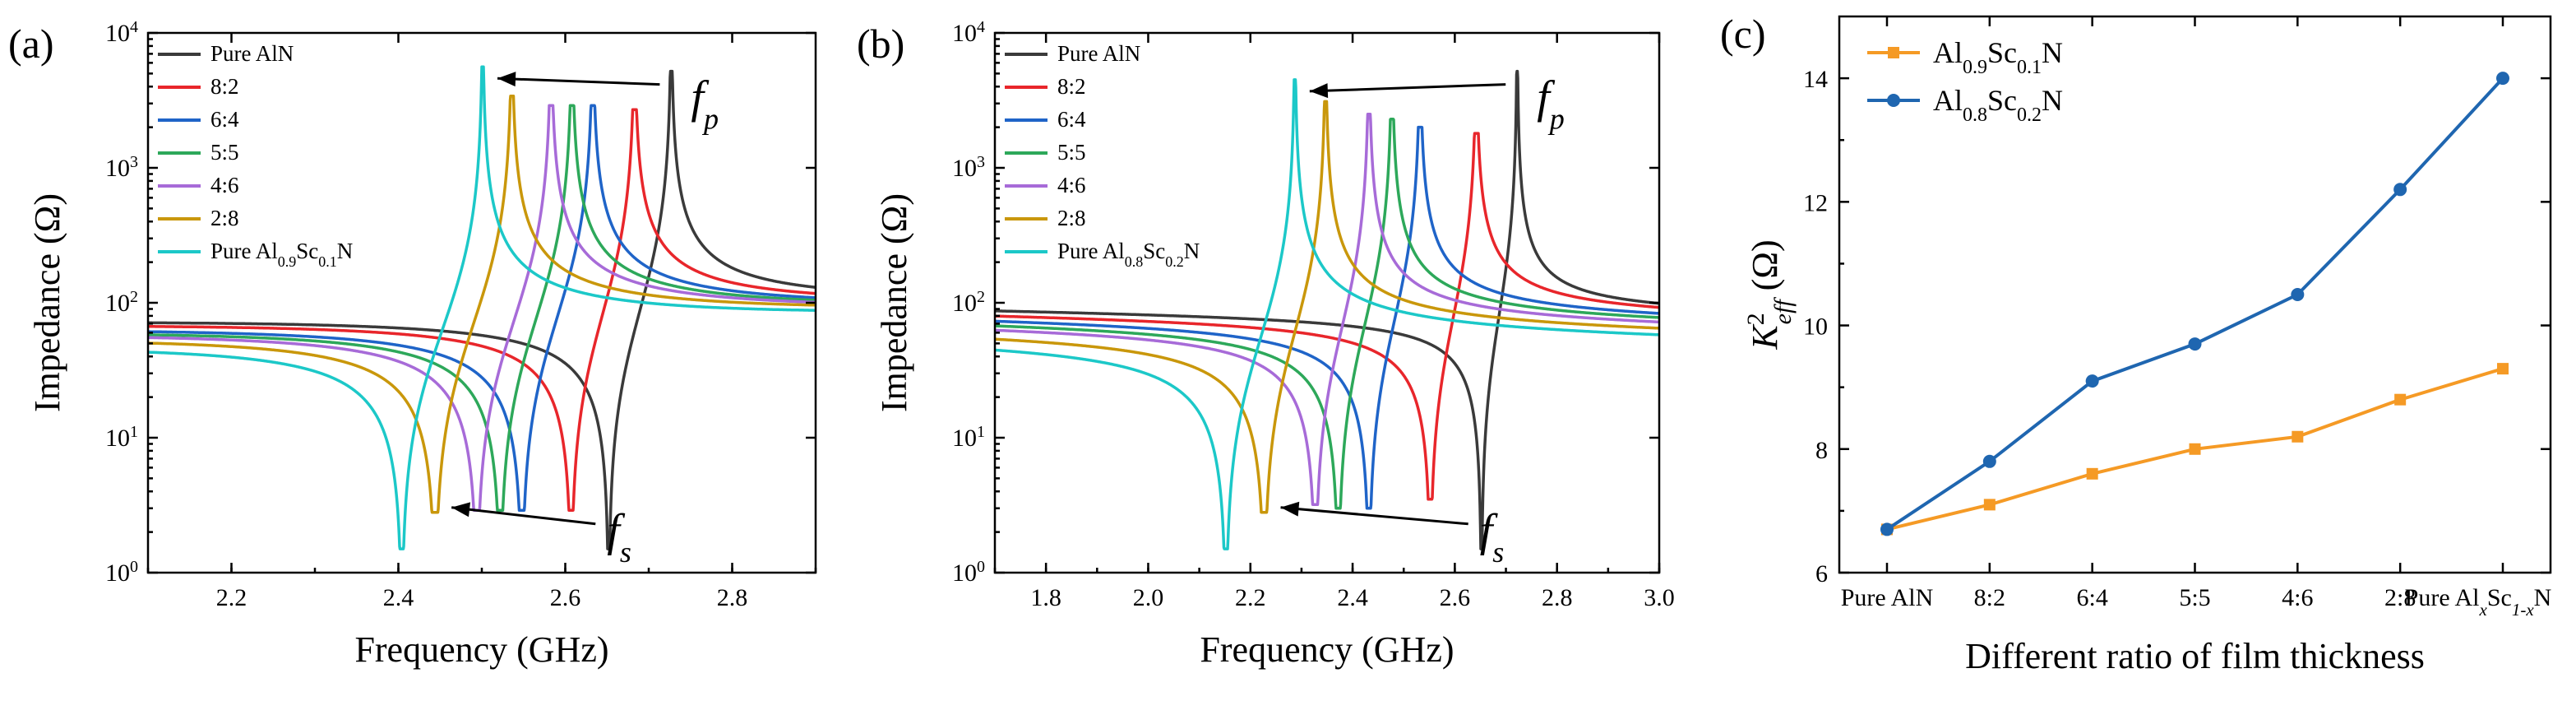 The width and height of the screenshot is (2576, 701). I want to click on x-tick-label: Pure AlxSc1-xN, so click(2478, 602).